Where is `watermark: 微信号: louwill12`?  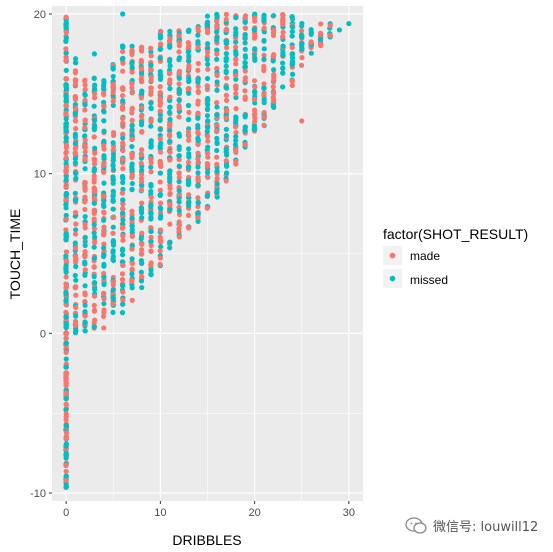
watermark: 微信号: louwill12 is located at coordinates (471, 525).